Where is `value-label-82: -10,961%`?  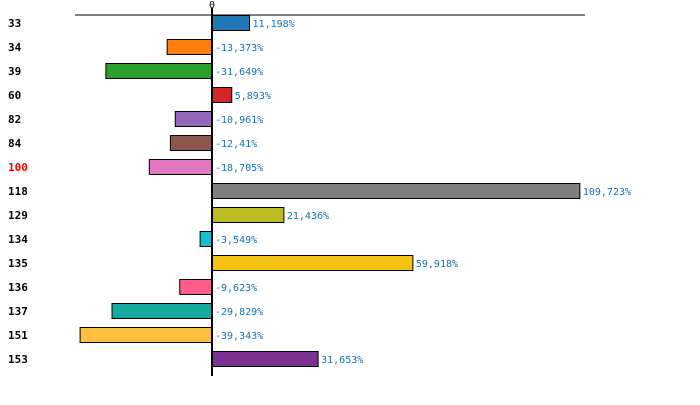 value-label-82: -10,961% is located at coordinates (239, 120).